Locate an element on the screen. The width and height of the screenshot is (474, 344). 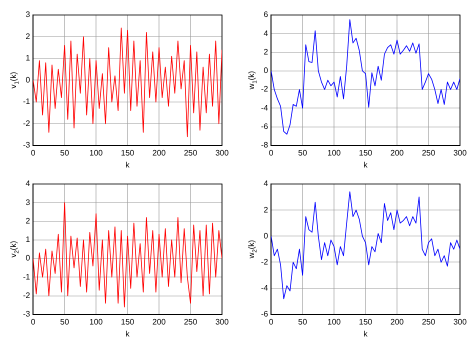
y-tick-label: -8 is located at coordinates (264, 145).